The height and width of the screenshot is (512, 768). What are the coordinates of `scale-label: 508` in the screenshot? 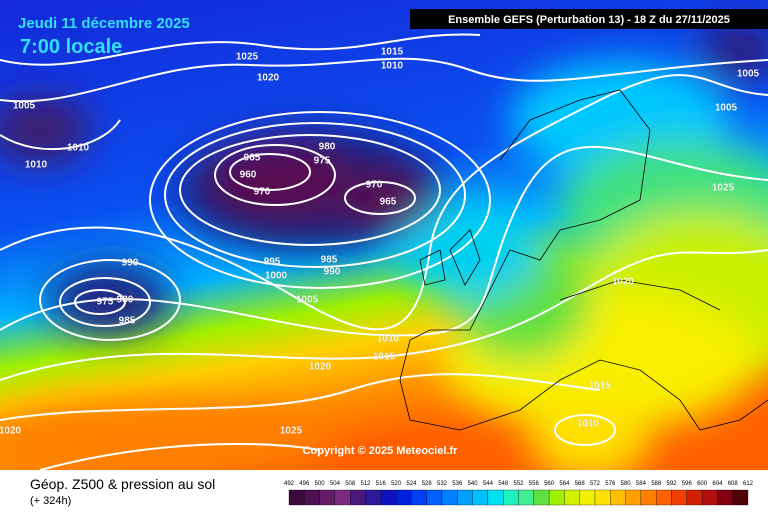 It's located at (350, 484).